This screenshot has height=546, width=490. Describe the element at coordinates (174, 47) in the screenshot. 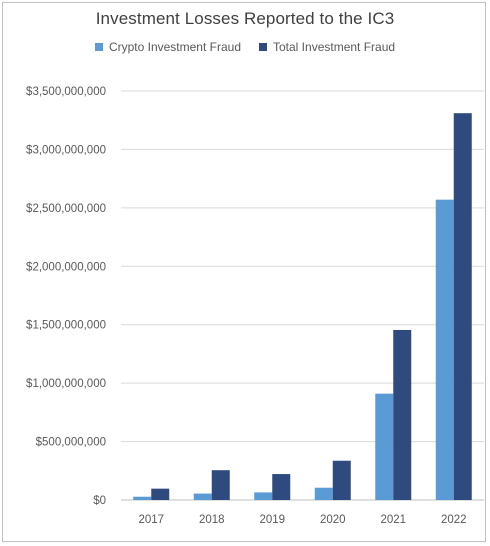

I see `legend-label-crypto: Crypto Investment Fraud` at that location.